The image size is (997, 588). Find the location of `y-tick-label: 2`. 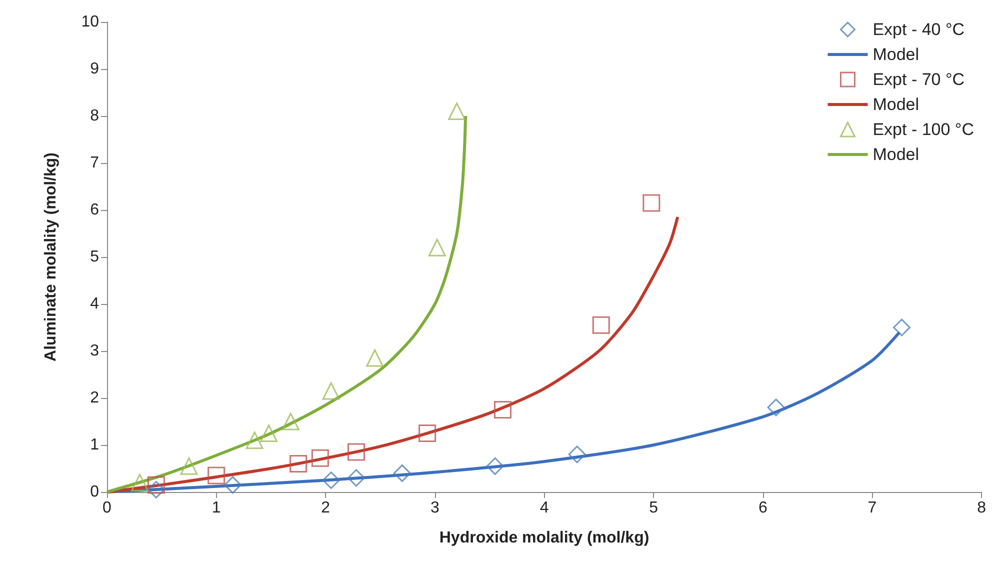

y-tick-label: 2 is located at coordinates (95, 398).